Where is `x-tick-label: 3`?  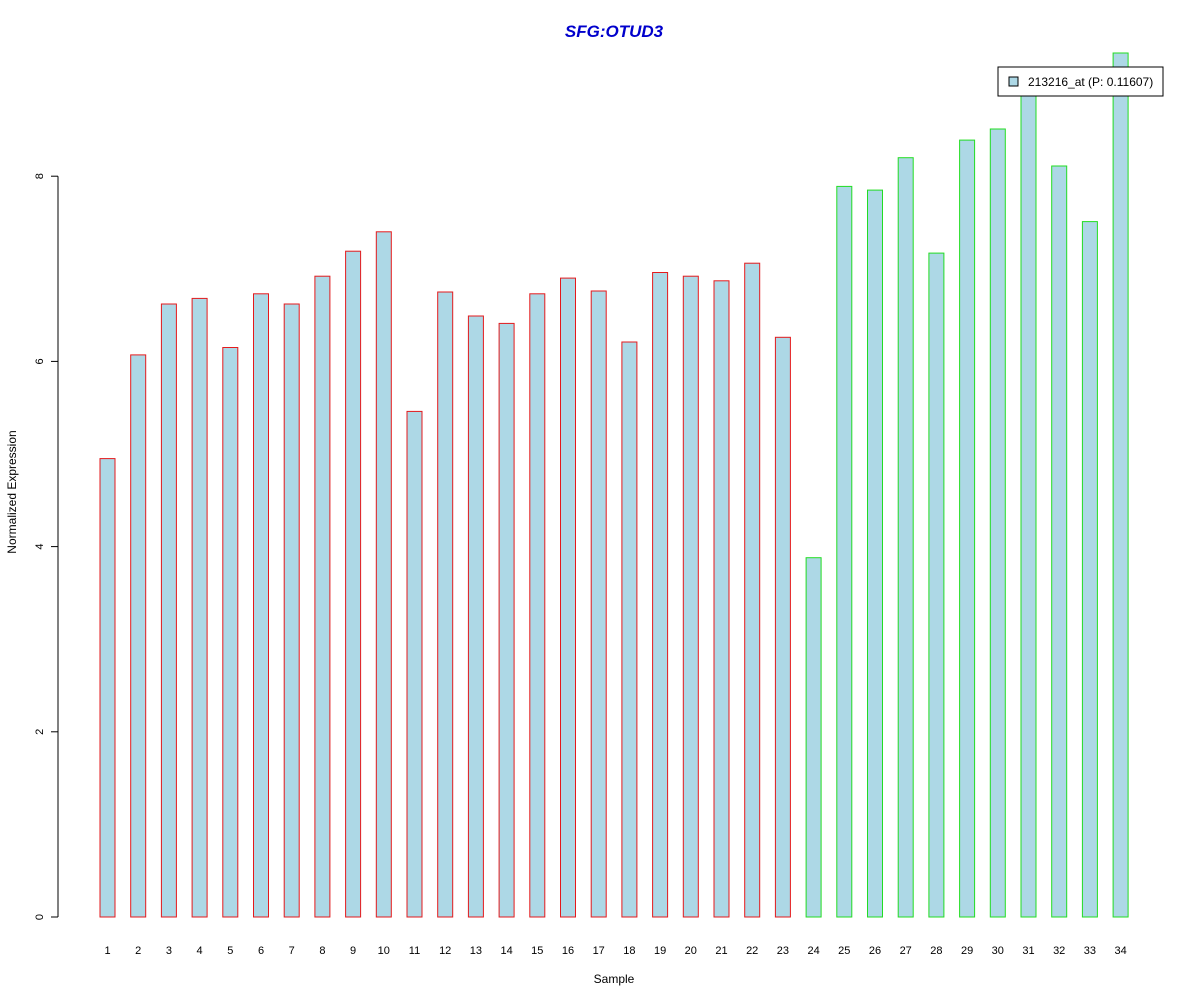
x-tick-label: 3 is located at coordinates (169, 951).